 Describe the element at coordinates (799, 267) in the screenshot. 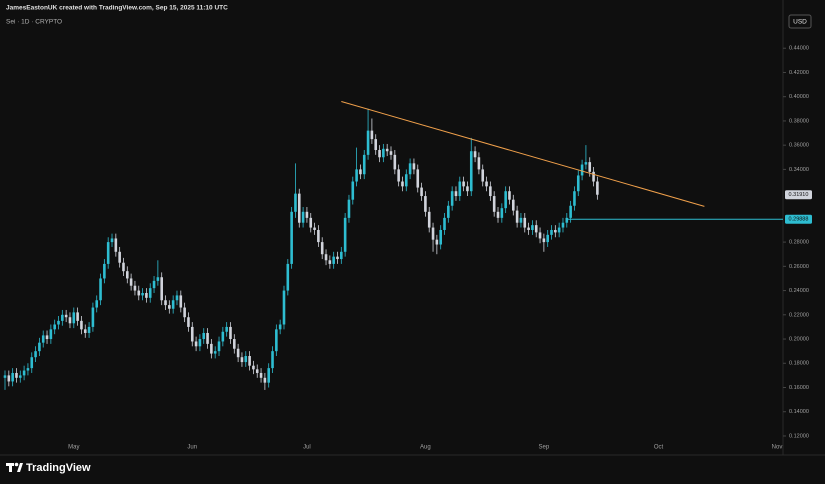

I see `y-tick-label: 0.26000` at that location.